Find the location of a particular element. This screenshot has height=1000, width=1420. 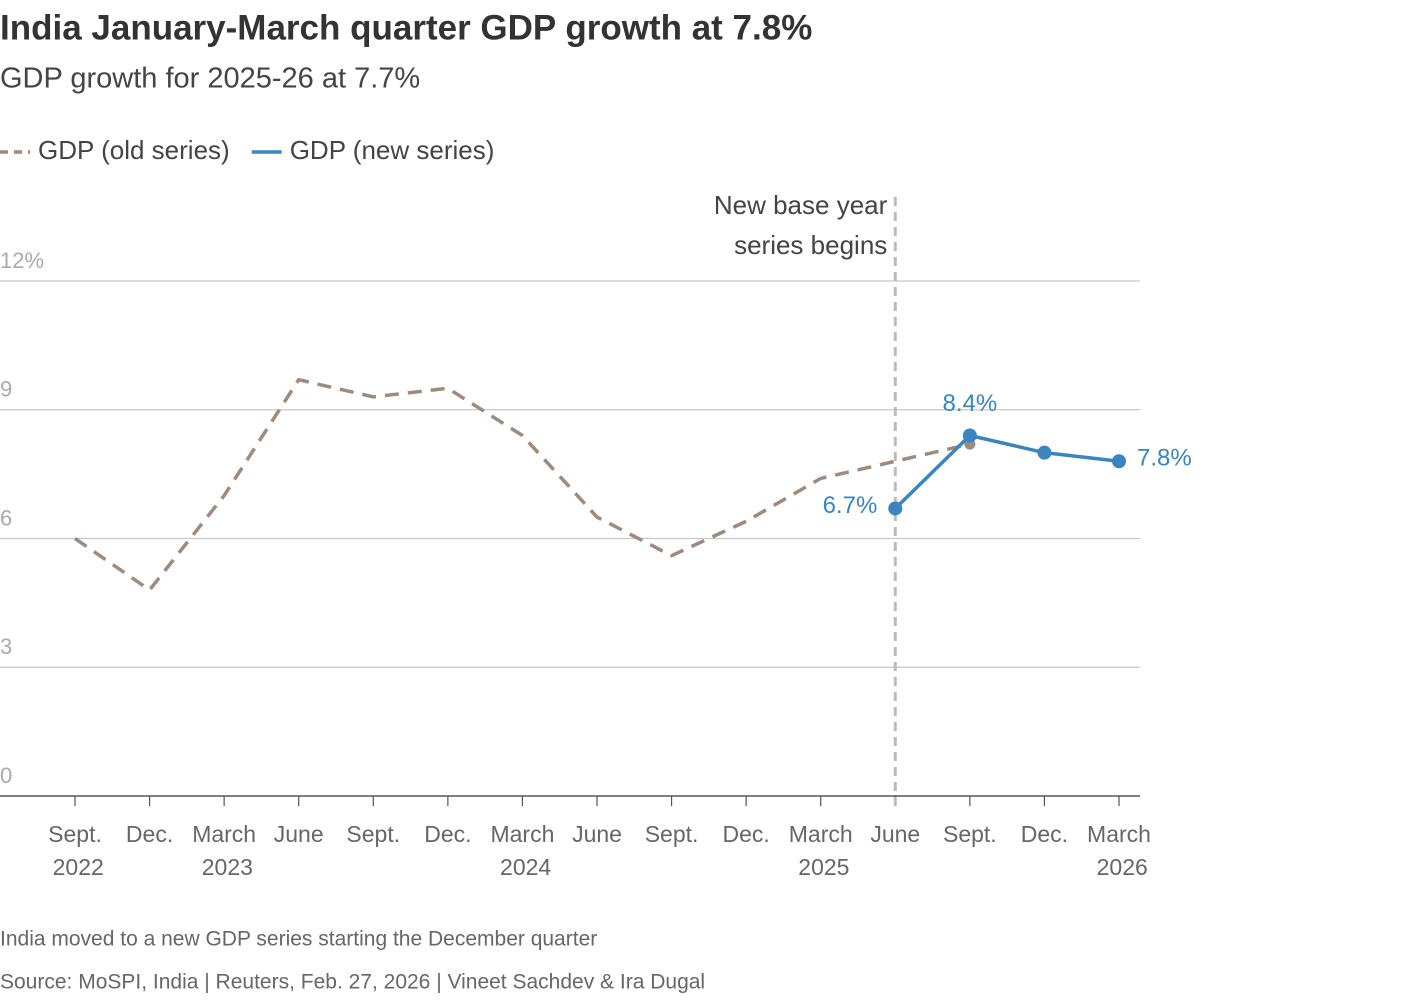

data-label: 7.8% is located at coordinates (1164, 458).